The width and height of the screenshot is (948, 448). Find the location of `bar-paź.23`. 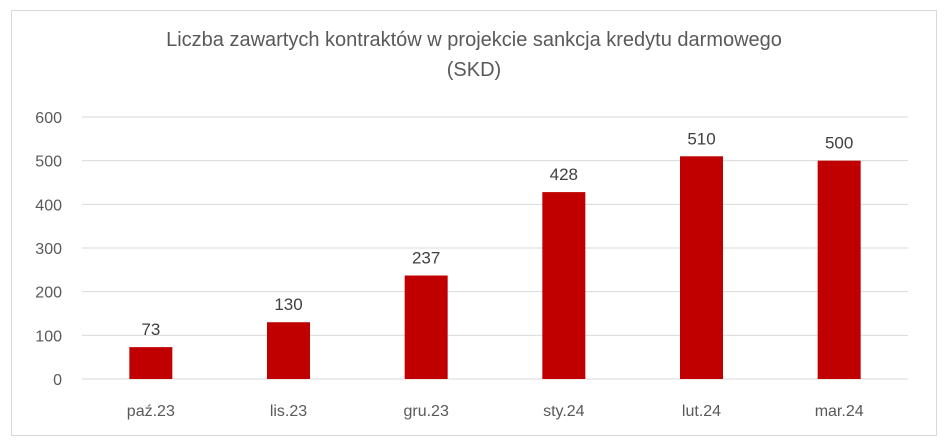

bar-paź.23 is located at coordinates (151, 363).